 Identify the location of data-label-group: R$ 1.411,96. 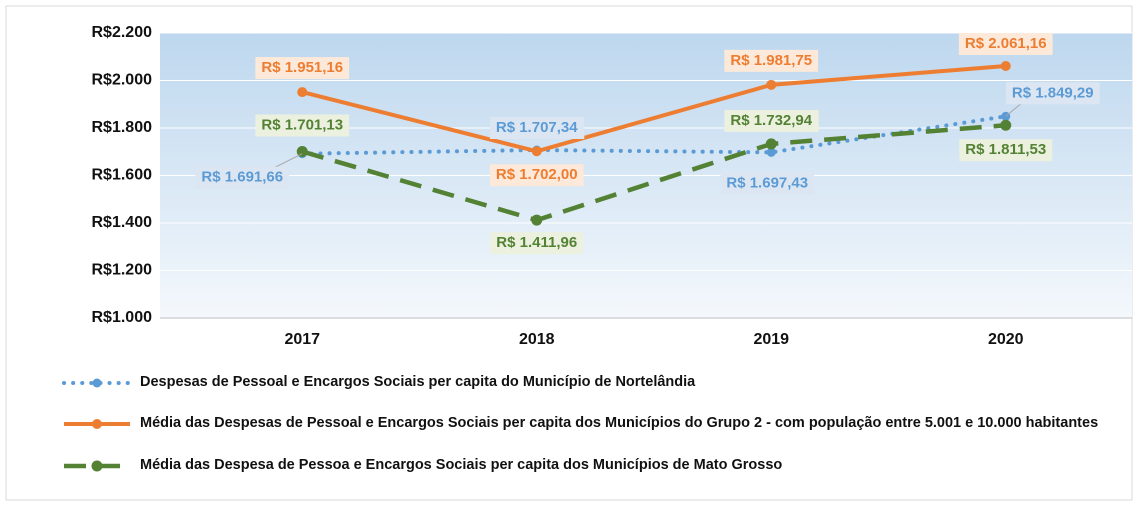
(537, 243).